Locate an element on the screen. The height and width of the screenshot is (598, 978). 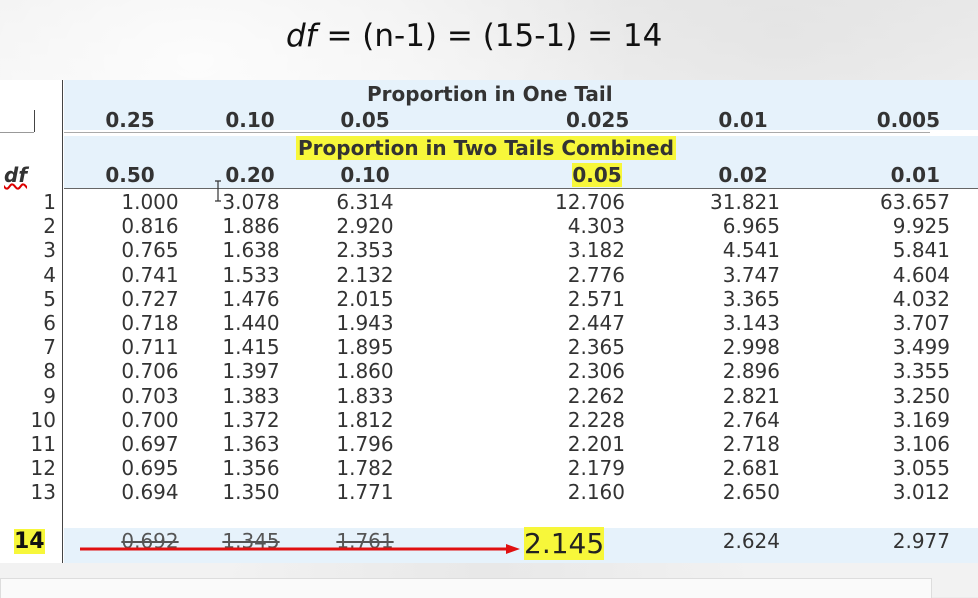
table-cell: 3.365 is located at coordinates (751, 298).